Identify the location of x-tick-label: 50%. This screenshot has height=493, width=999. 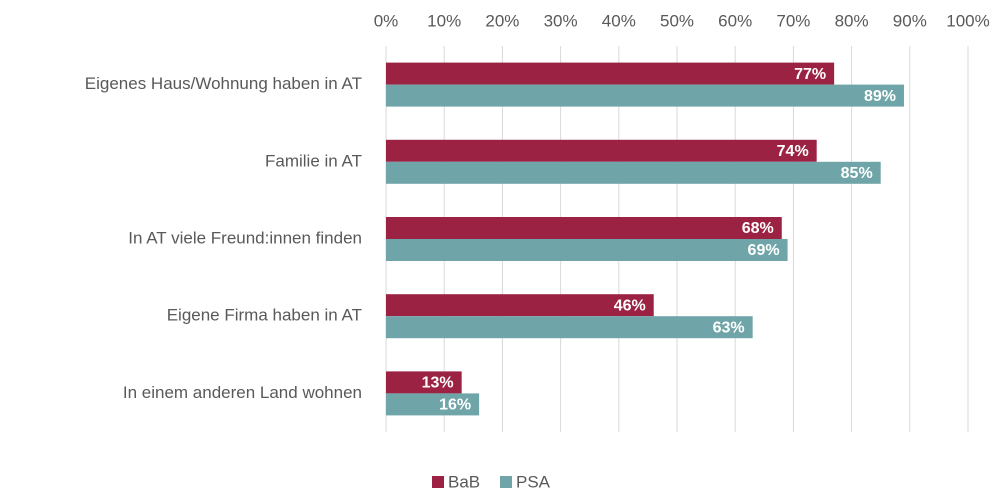
(677, 20).